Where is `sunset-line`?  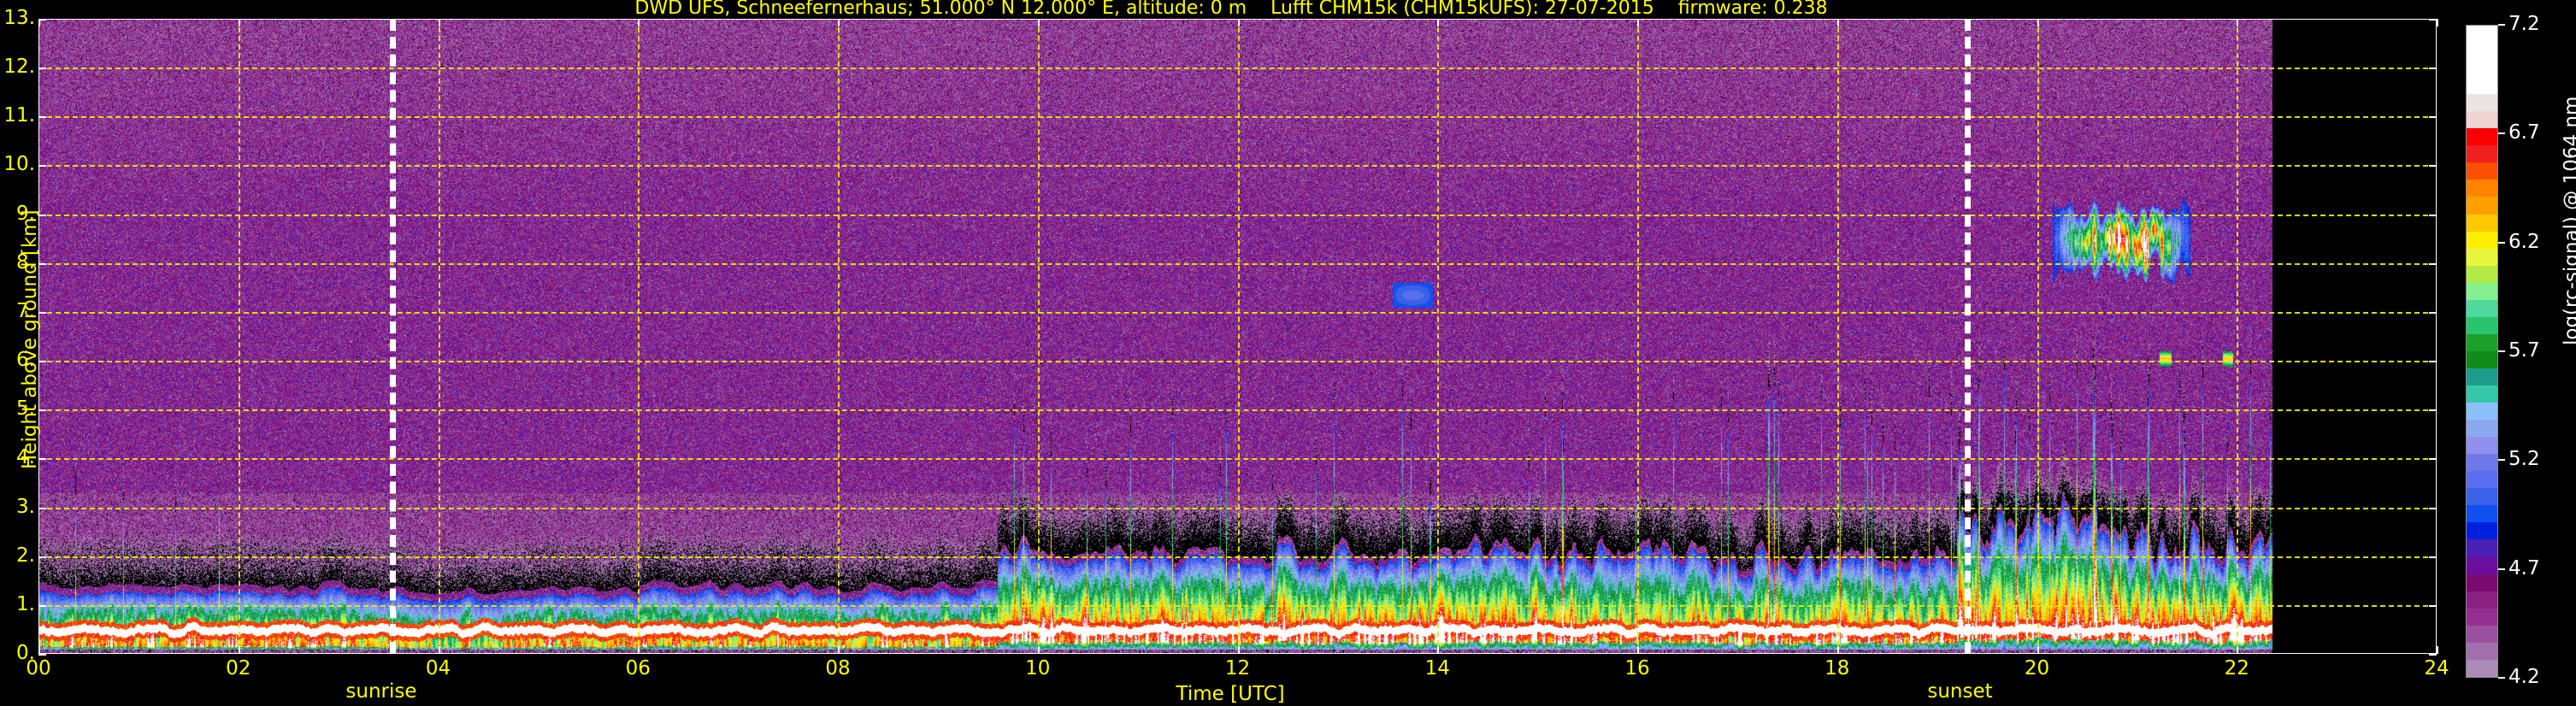
sunset-line is located at coordinates (1968, 336).